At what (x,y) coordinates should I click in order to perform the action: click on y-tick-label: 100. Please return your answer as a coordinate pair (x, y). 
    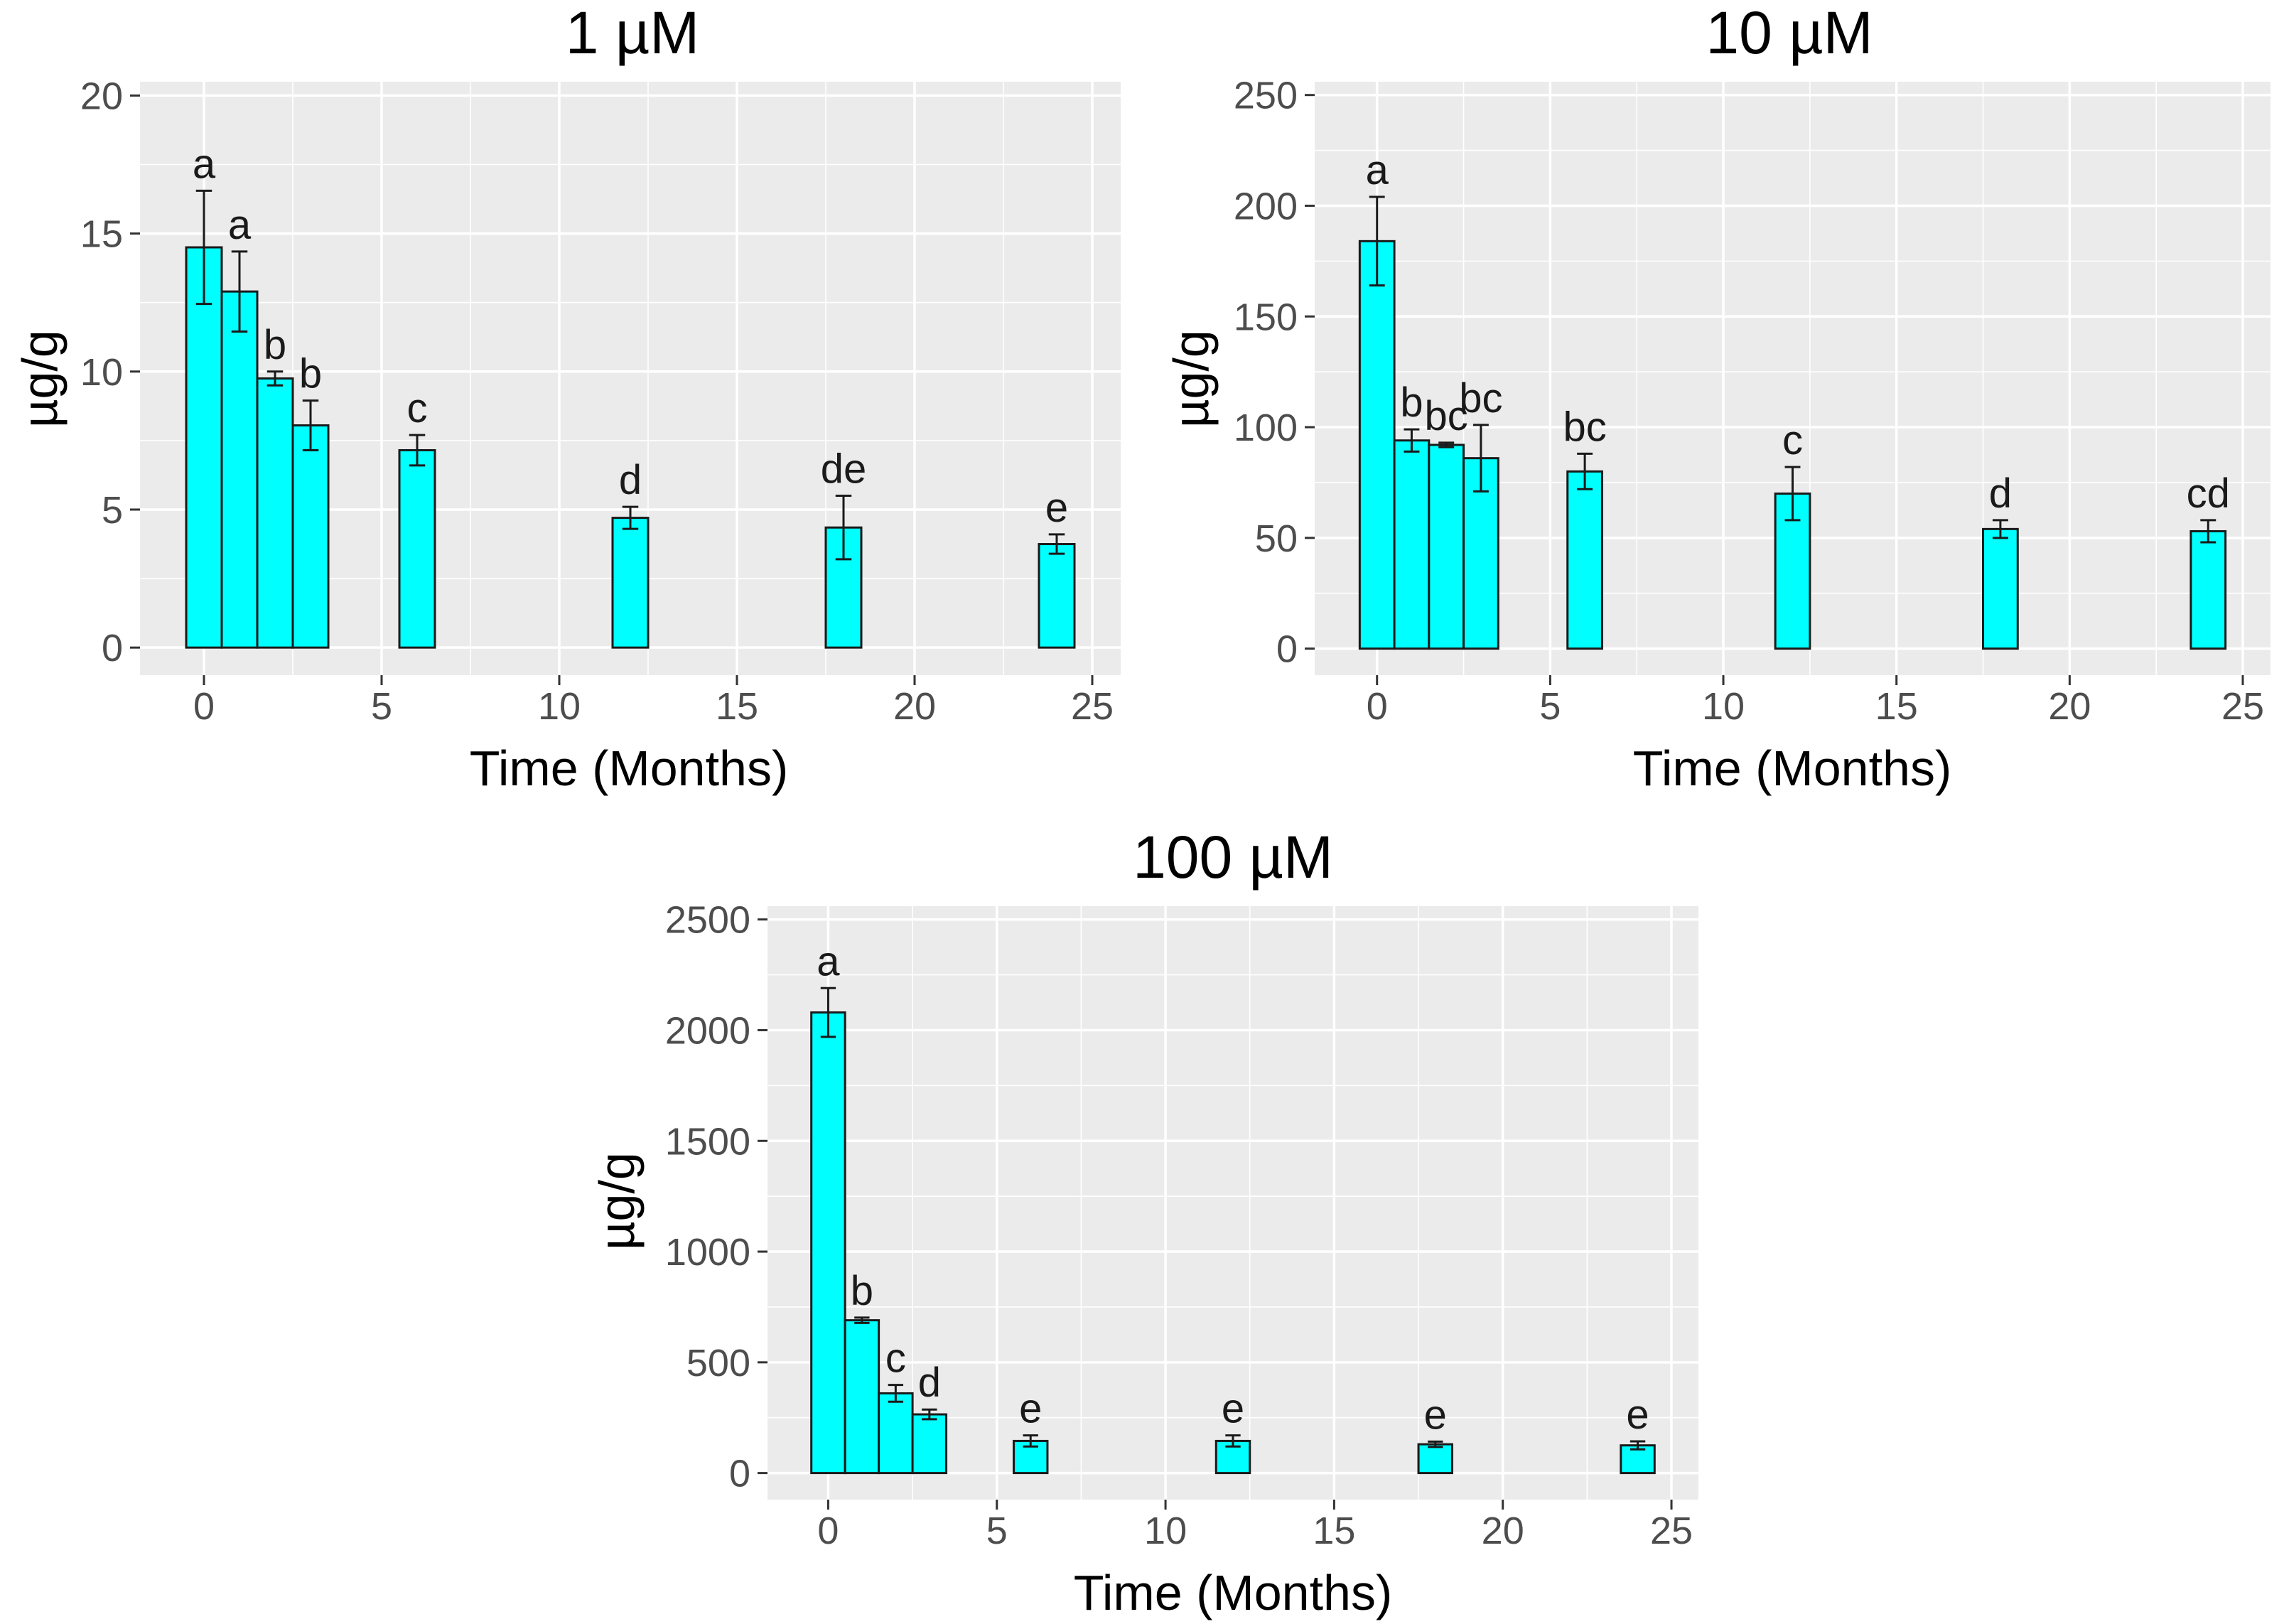
    Looking at the image, I should click on (1266, 428).